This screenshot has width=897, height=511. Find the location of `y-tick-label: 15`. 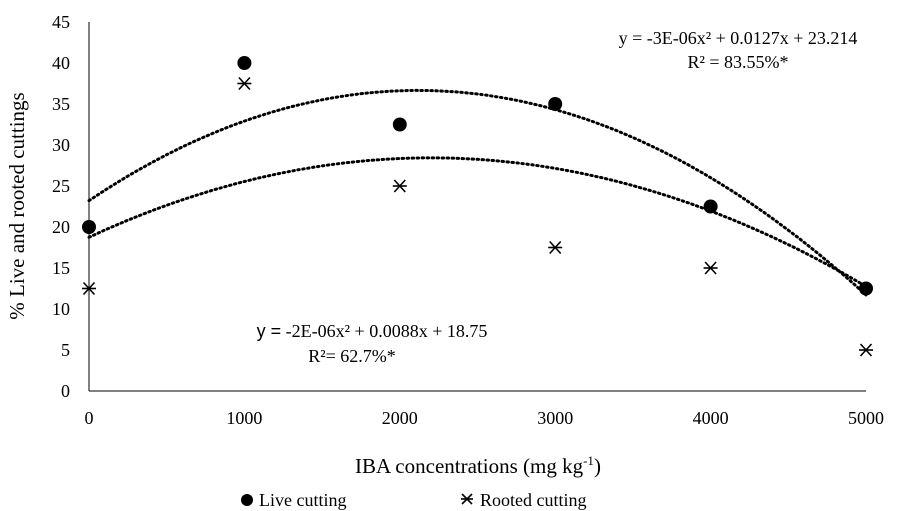

y-tick-label: 15 is located at coordinates (61, 268).